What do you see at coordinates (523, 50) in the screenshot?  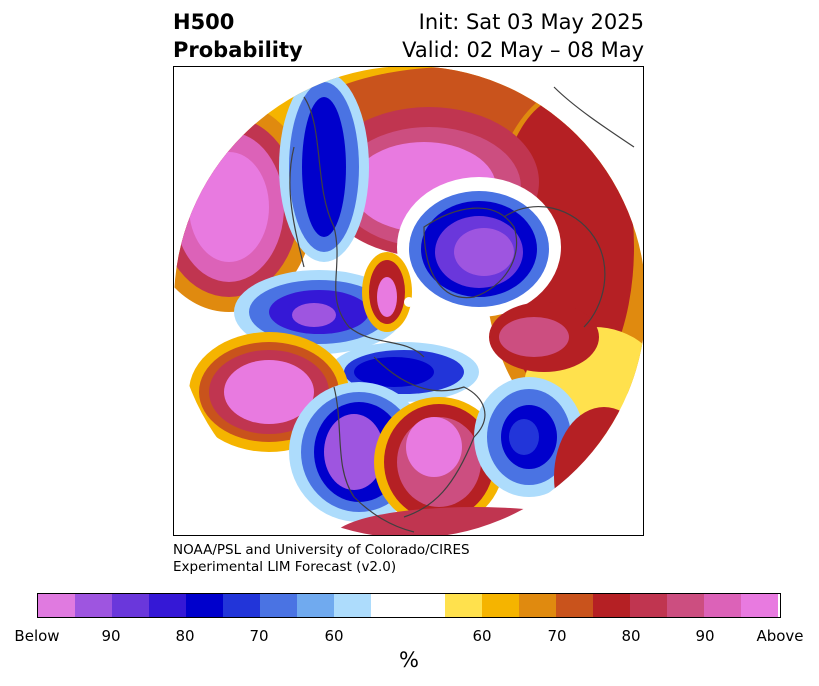 I see `valid-range: Valid: 02 May – 08 May` at bounding box center [523, 50].